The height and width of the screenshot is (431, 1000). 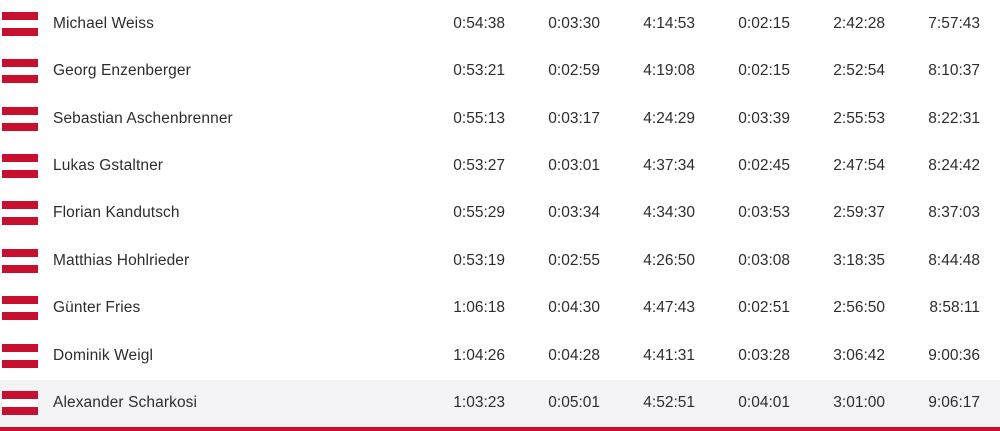 What do you see at coordinates (954, 213) in the screenshot?
I see `time-cell-total: 8:37:03` at bounding box center [954, 213].